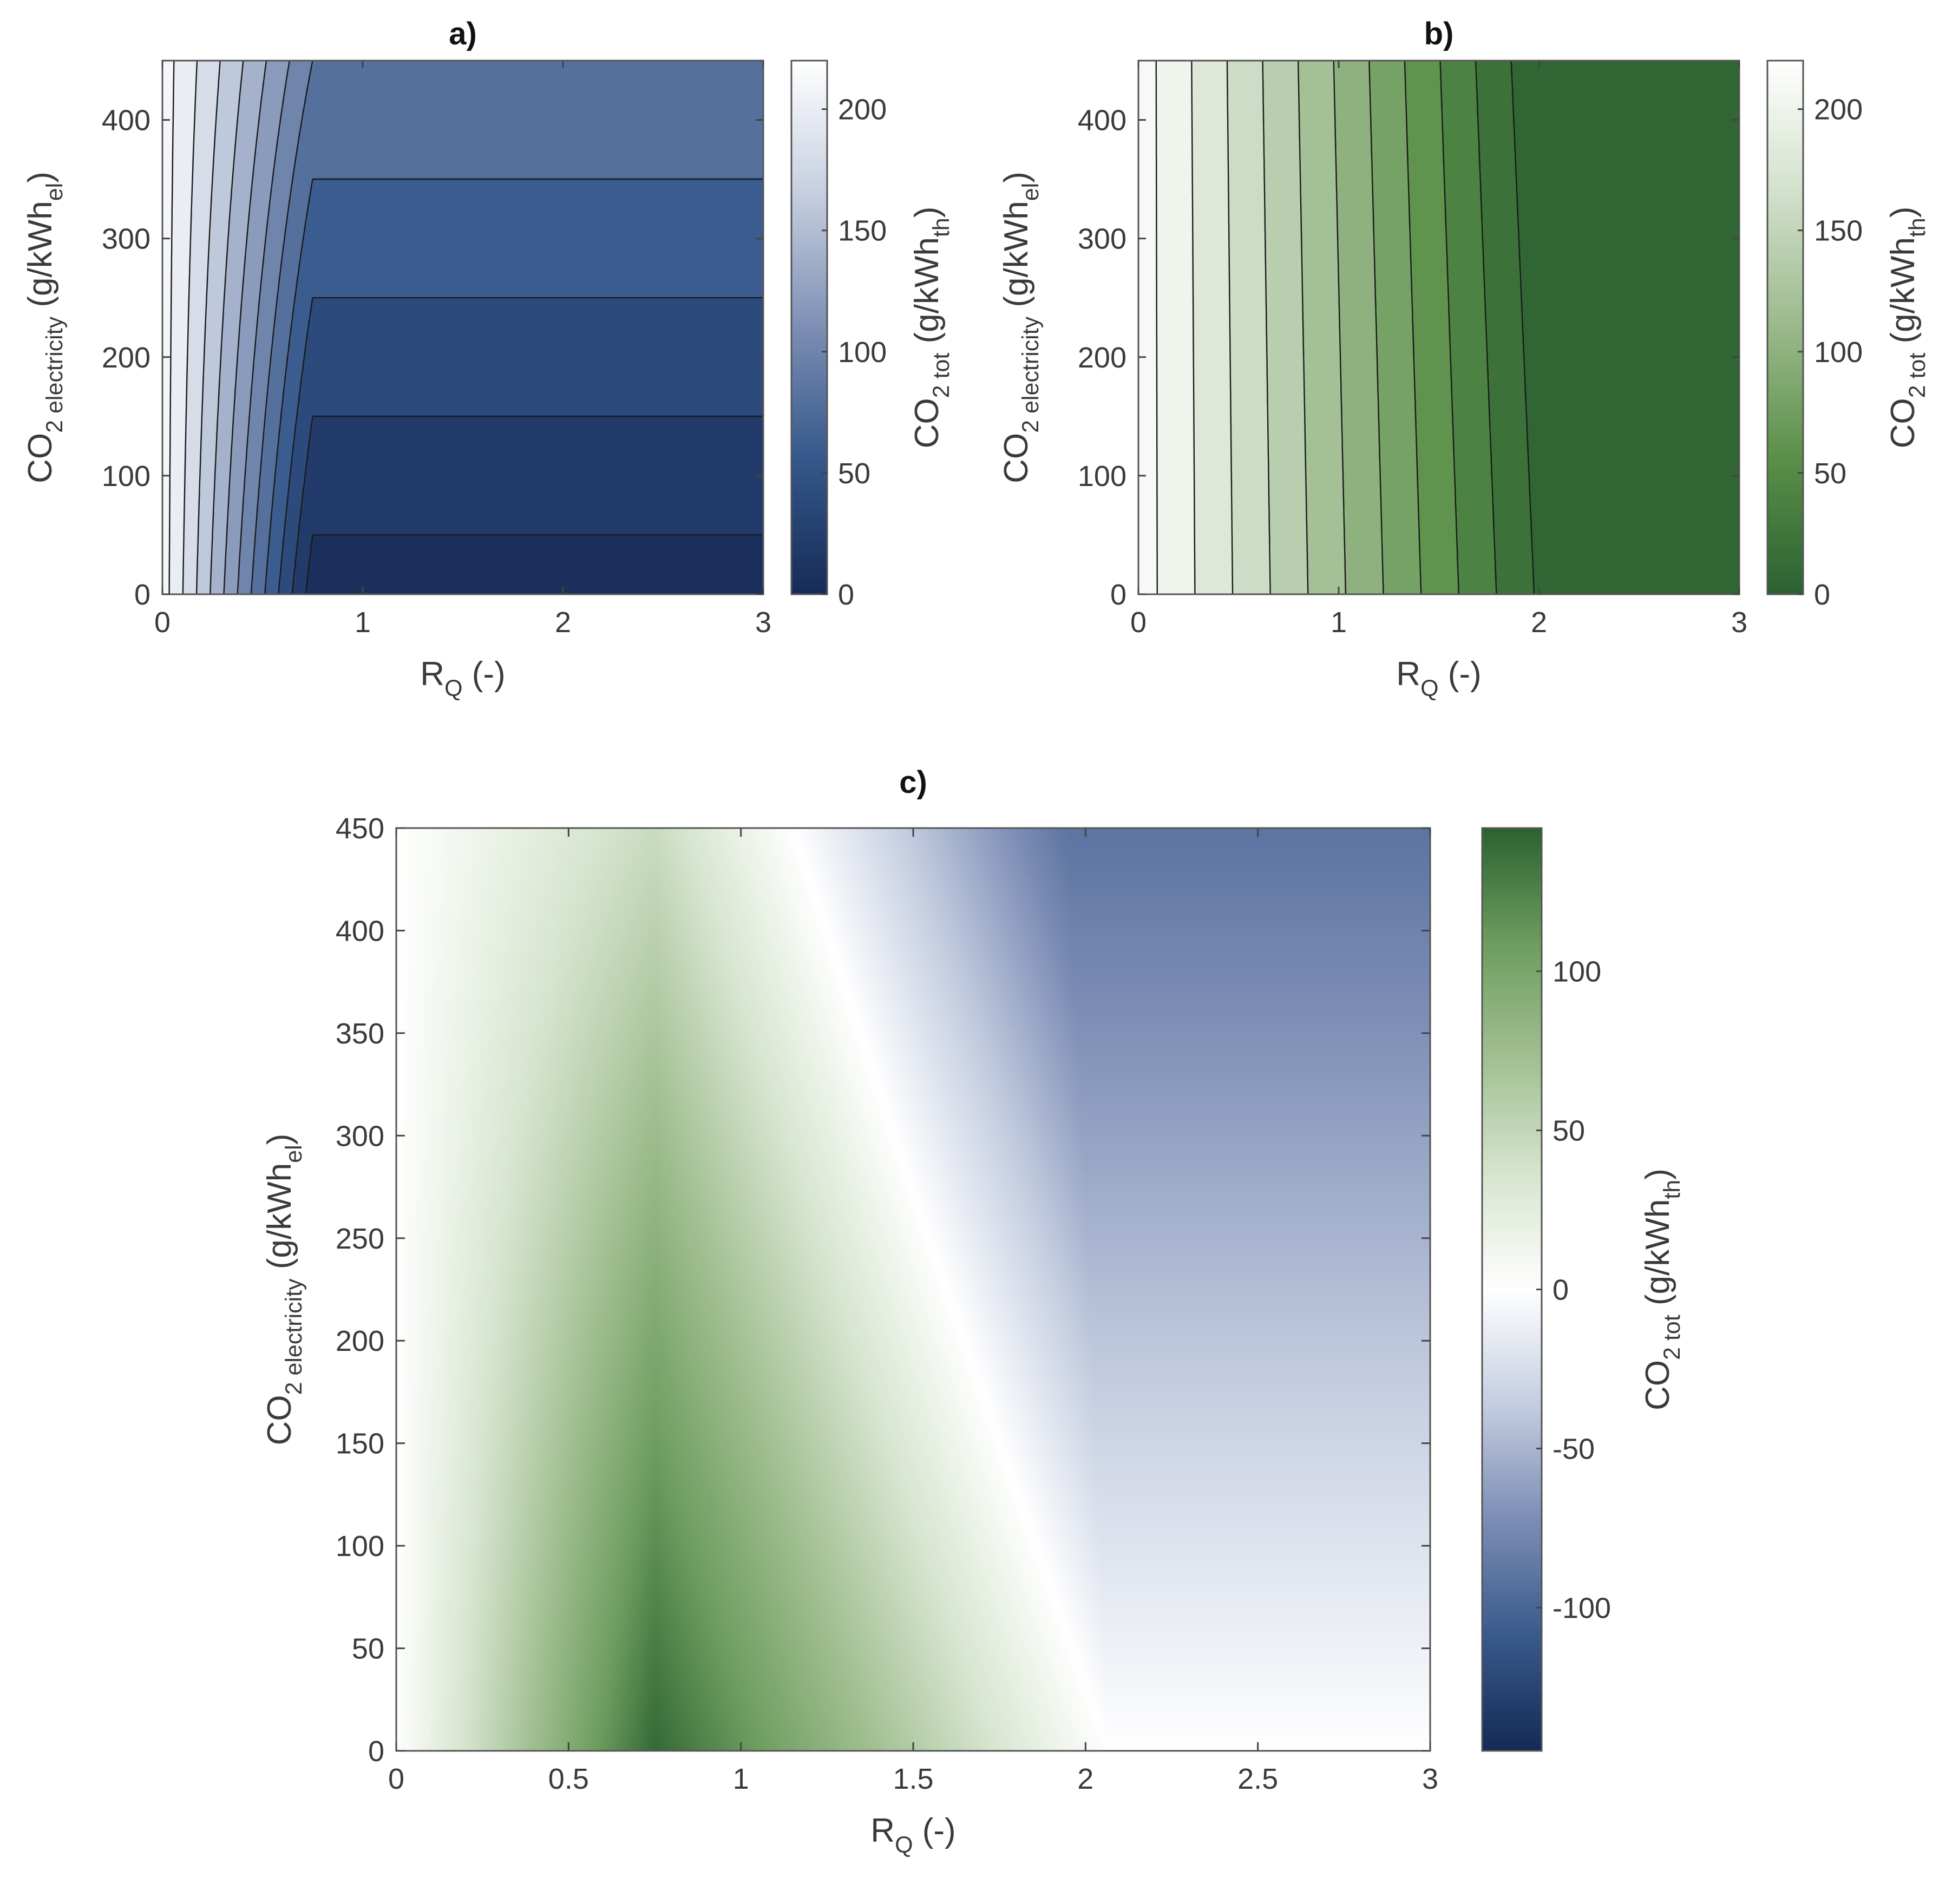  I want to click on x-tick-label: 0.5, so click(568, 1779).